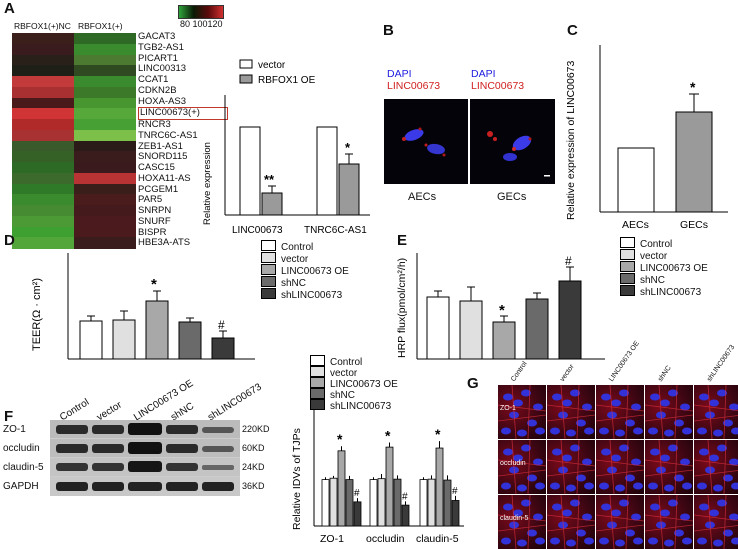 The width and height of the screenshot is (738, 549). Describe the element at coordinates (143, 306) in the screenshot. I see `bar-chart-d: TEER(Ω · cm²) * #` at that location.